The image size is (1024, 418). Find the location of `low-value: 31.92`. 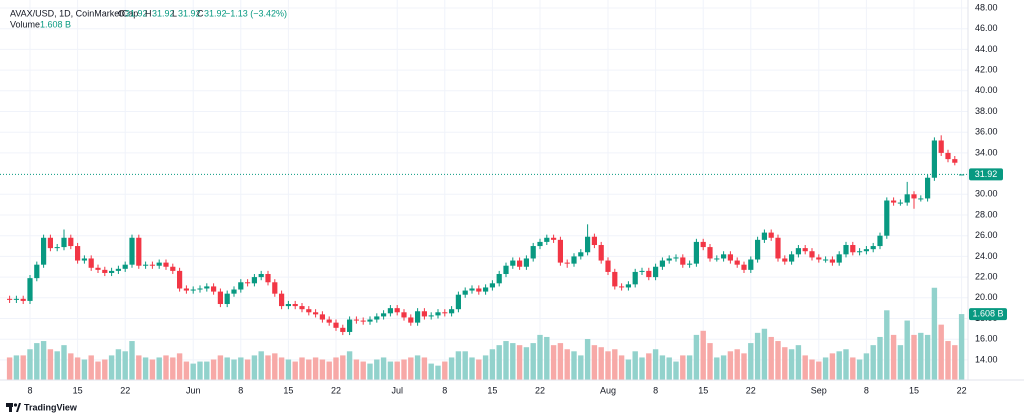

low-value: 31.92 is located at coordinates (189, 13).